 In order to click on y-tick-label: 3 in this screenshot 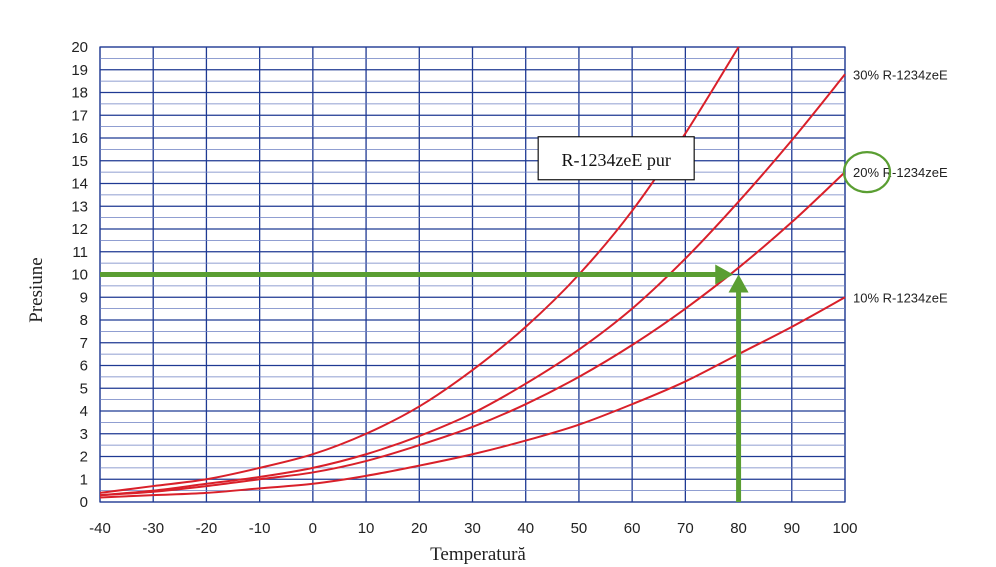, I will do `click(84, 434)`.